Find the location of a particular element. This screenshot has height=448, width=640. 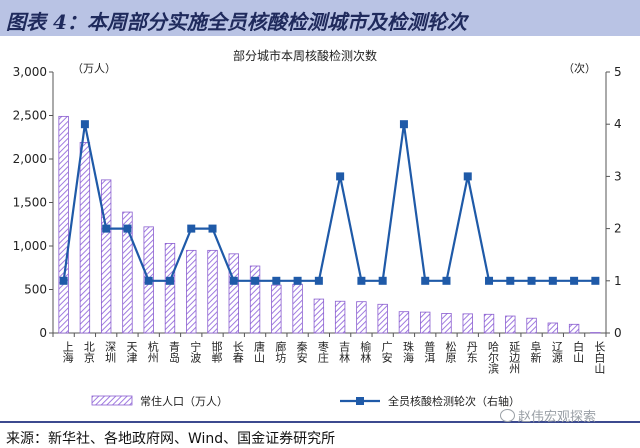

x-tick-label: 长白山 is located at coordinates (599, 357).